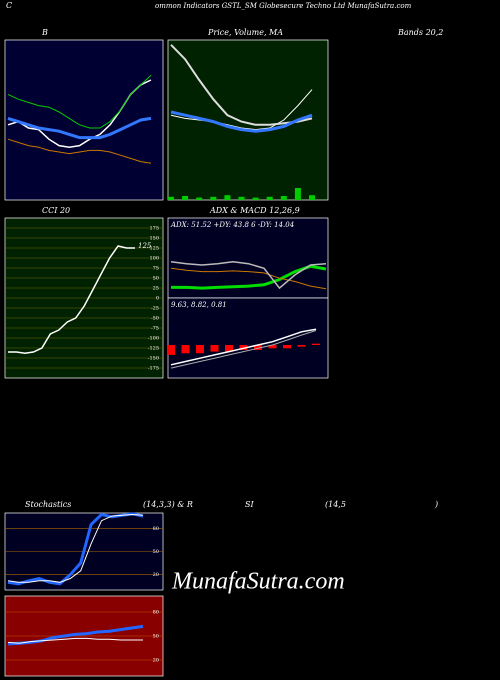  What do you see at coordinates (436, 504) in the screenshot?
I see `row-label: )` at bounding box center [436, 504].